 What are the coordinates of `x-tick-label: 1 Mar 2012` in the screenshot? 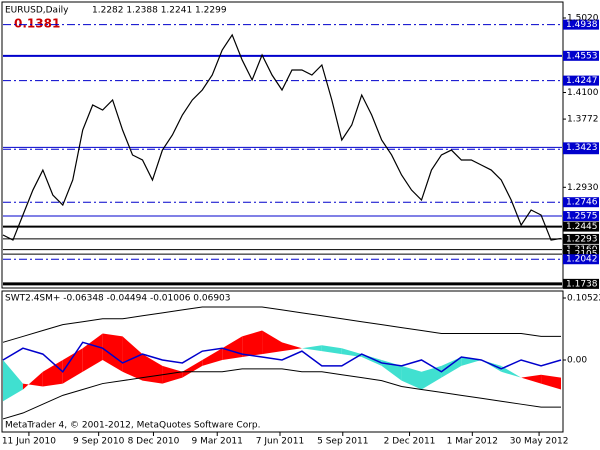 It's located at (472, 442).